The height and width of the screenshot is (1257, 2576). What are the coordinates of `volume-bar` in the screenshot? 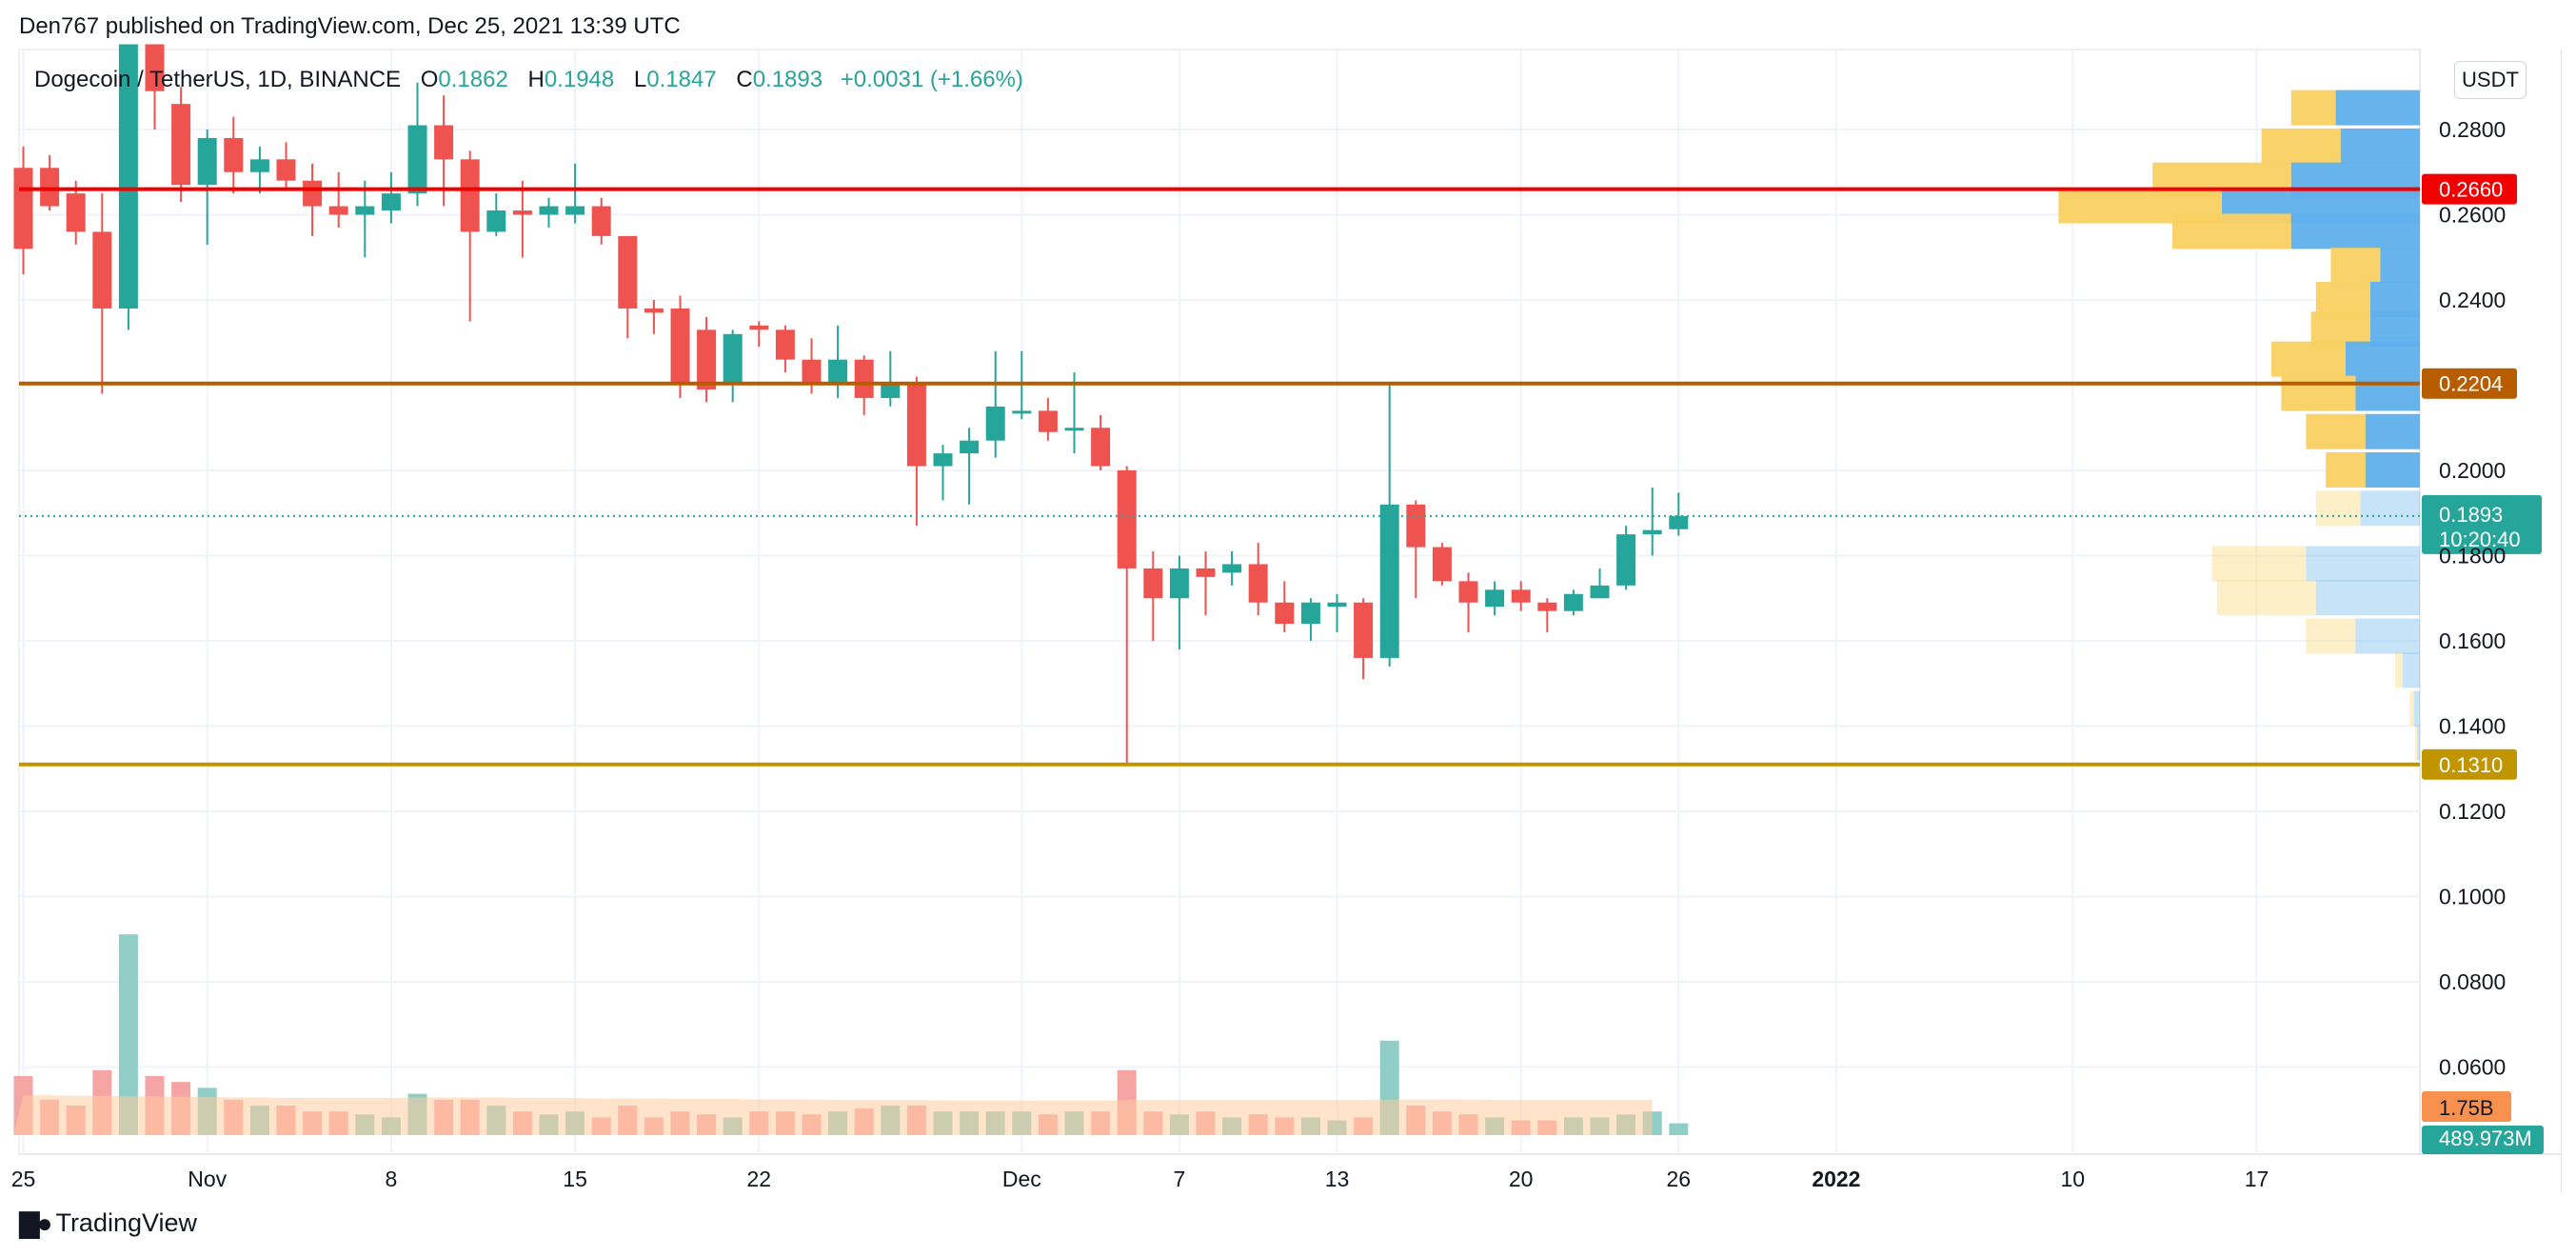 It's located at (128, 1034).